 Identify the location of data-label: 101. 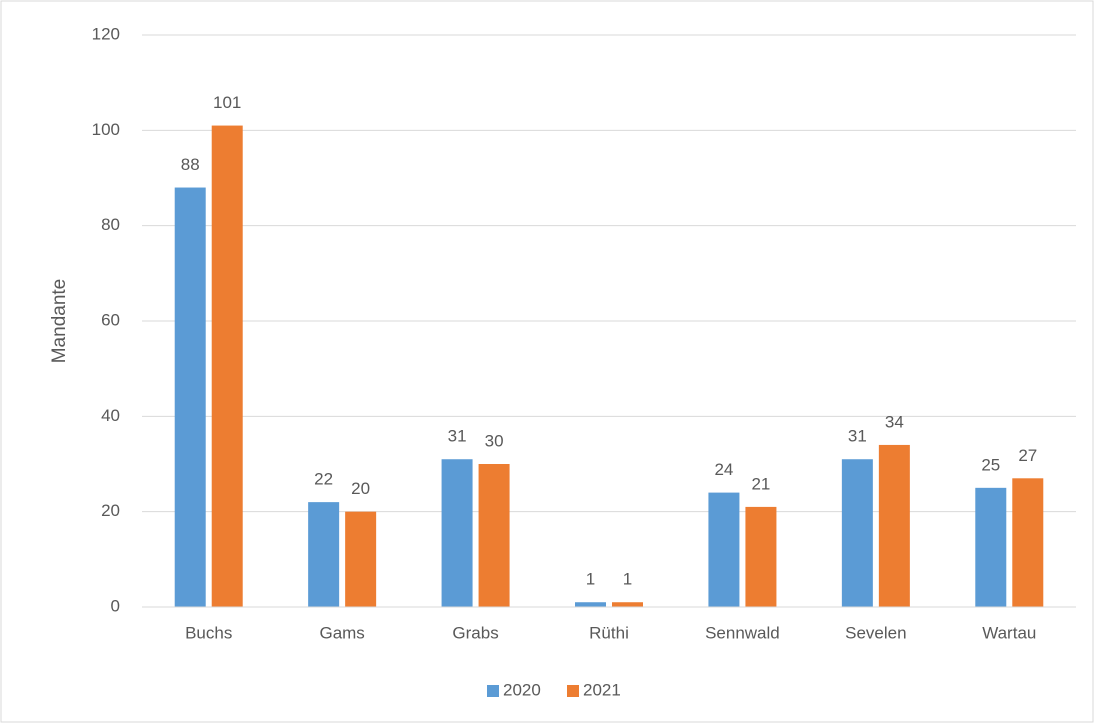
(227, 102).